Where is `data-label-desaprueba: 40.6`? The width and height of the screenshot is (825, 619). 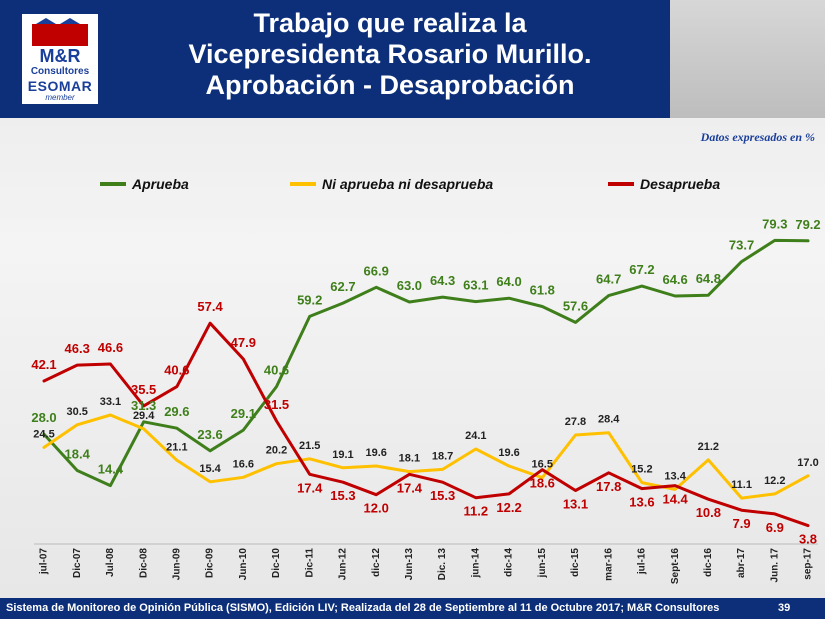 data-label-desaprueba: 40.6 is located at coordinates (176, 370).